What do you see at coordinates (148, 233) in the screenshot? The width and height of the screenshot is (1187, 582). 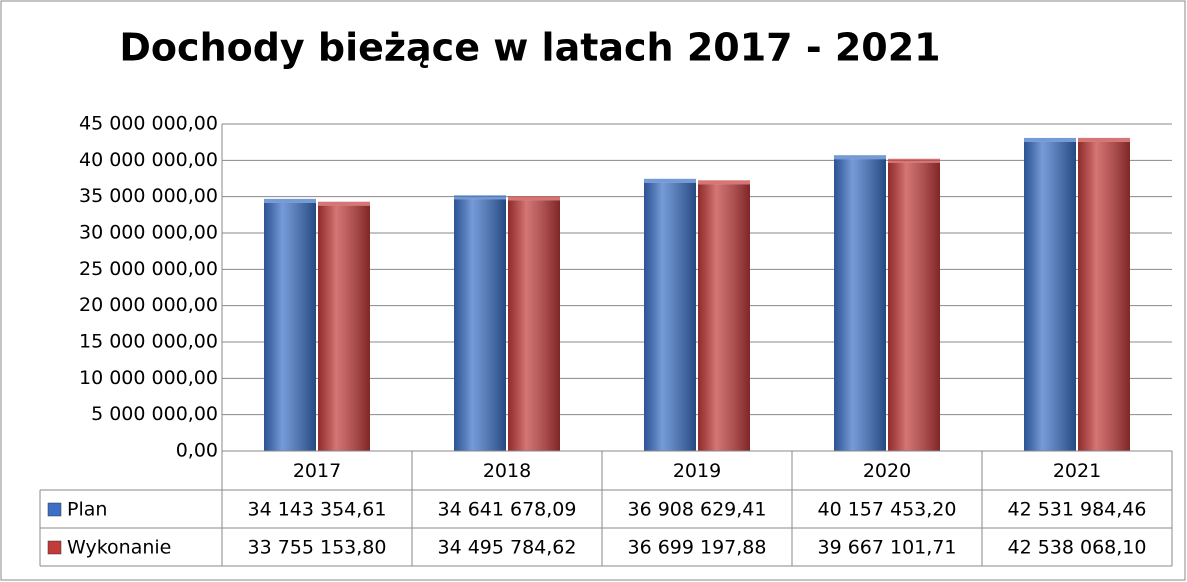 I see `y-tick-label: 30 000 000,00` at bounding box center [148, 233].